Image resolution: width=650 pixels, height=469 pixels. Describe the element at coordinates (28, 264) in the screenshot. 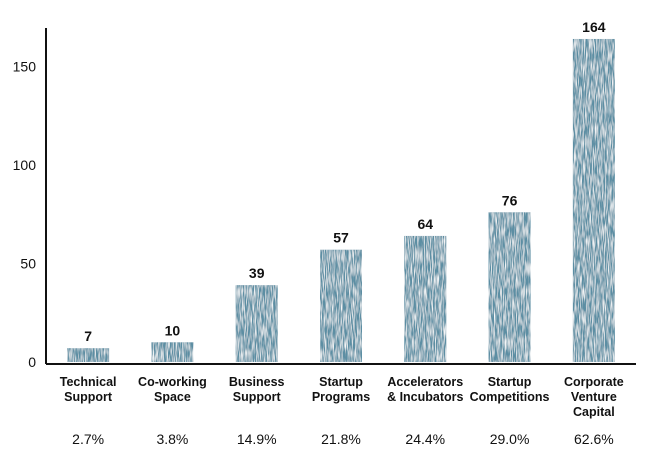

I see `y-tick-label: 50` at that location.